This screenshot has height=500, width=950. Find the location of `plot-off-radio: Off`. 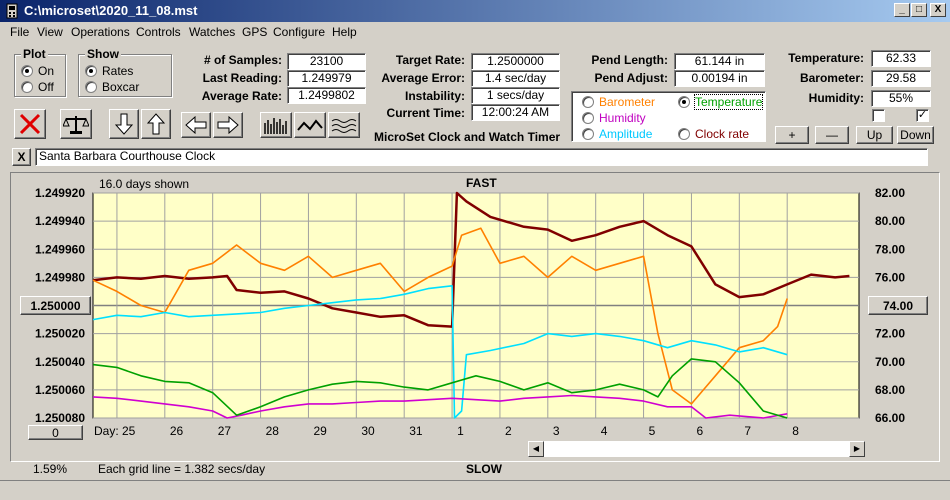

plot-off-radio: Off is located at coordinates (37, 87).